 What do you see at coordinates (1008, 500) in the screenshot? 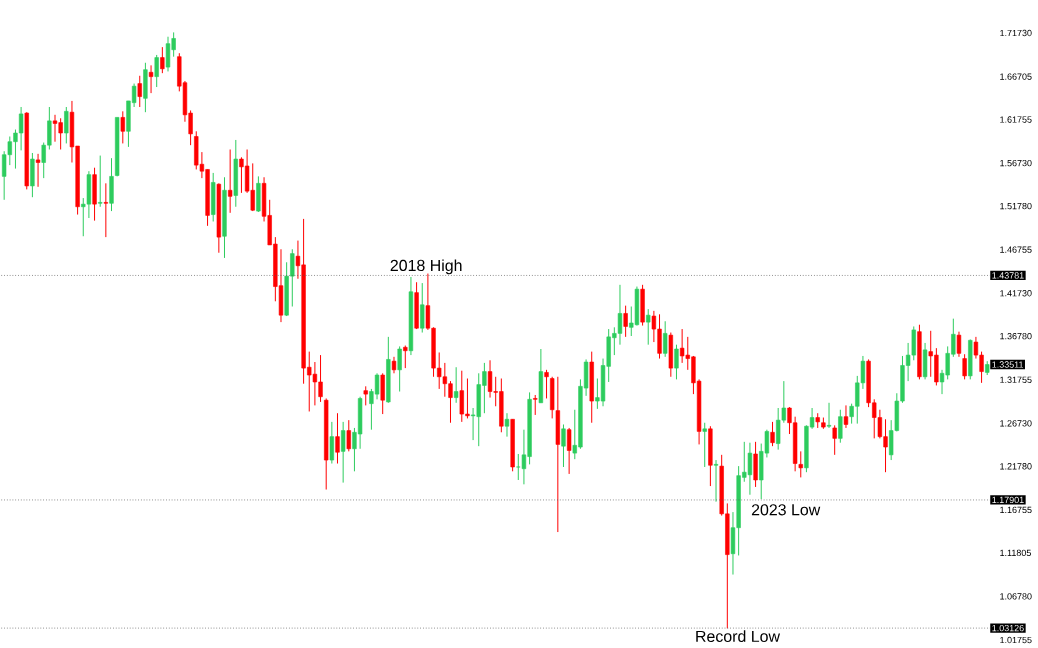
I see `ref-line-label: 1.17901` at bounding box center [1008, 500].